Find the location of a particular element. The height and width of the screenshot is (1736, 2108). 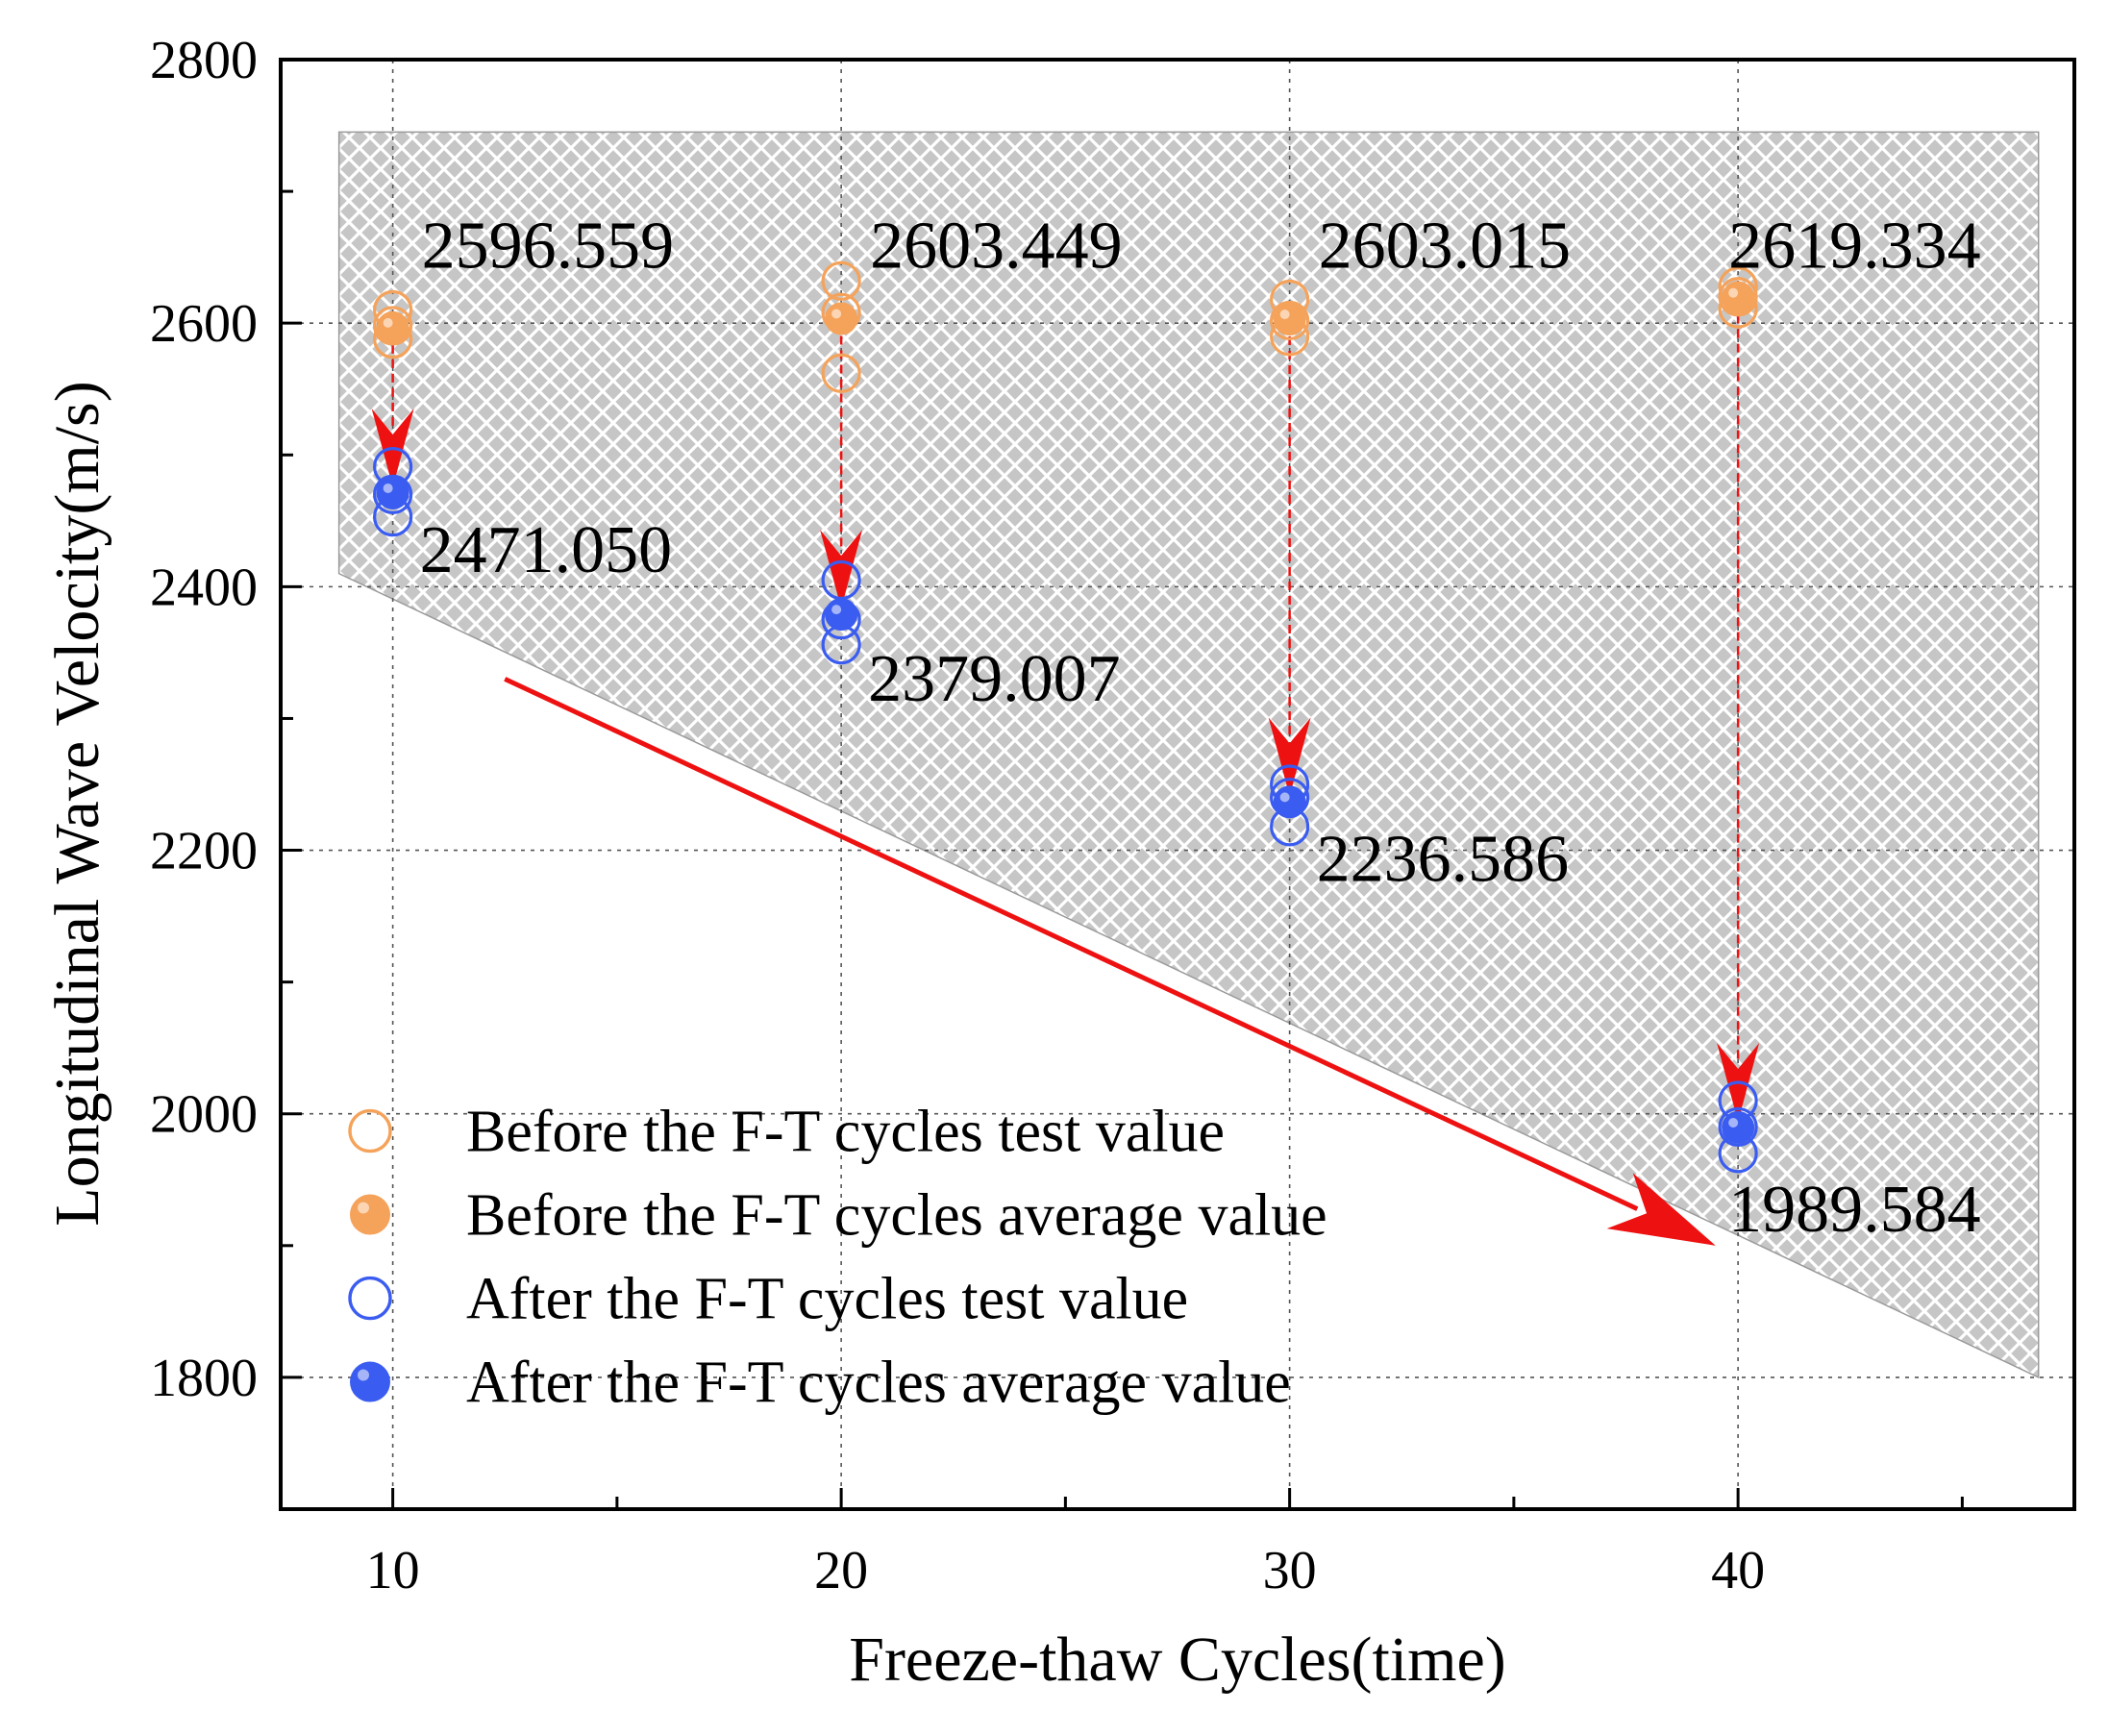

after-average-label: 2471.050 is located at coordinates (546, 550).